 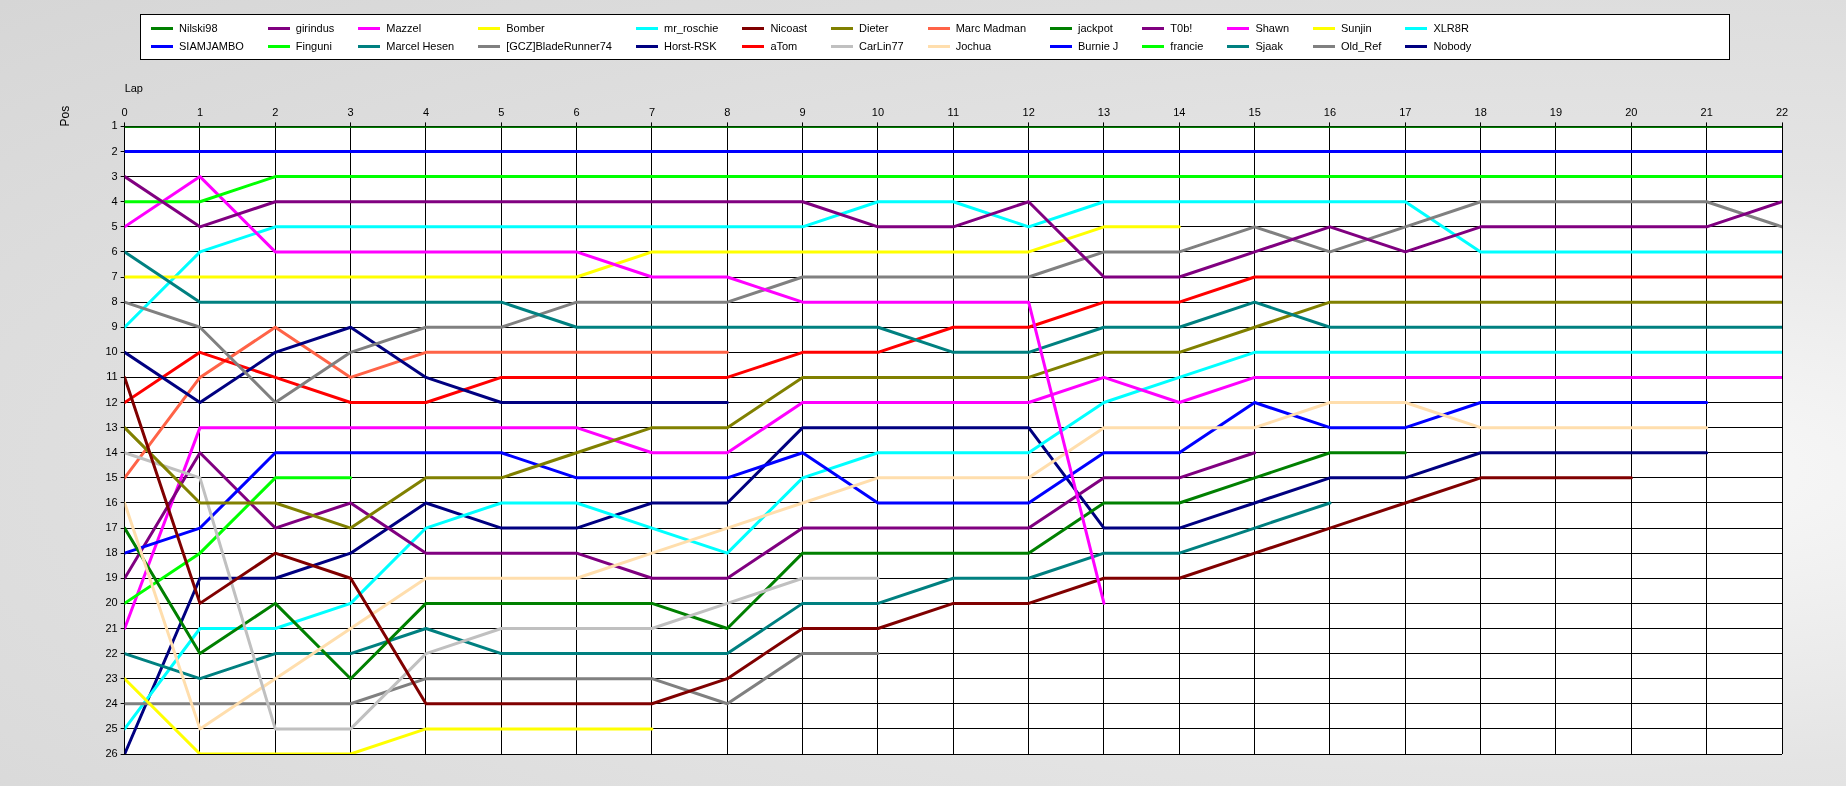 What do you see at coordinates (559, 46) in the screenshot?
I see `legend-label: [GCZ]BladeRunner74` at bounding box center [559, 46].